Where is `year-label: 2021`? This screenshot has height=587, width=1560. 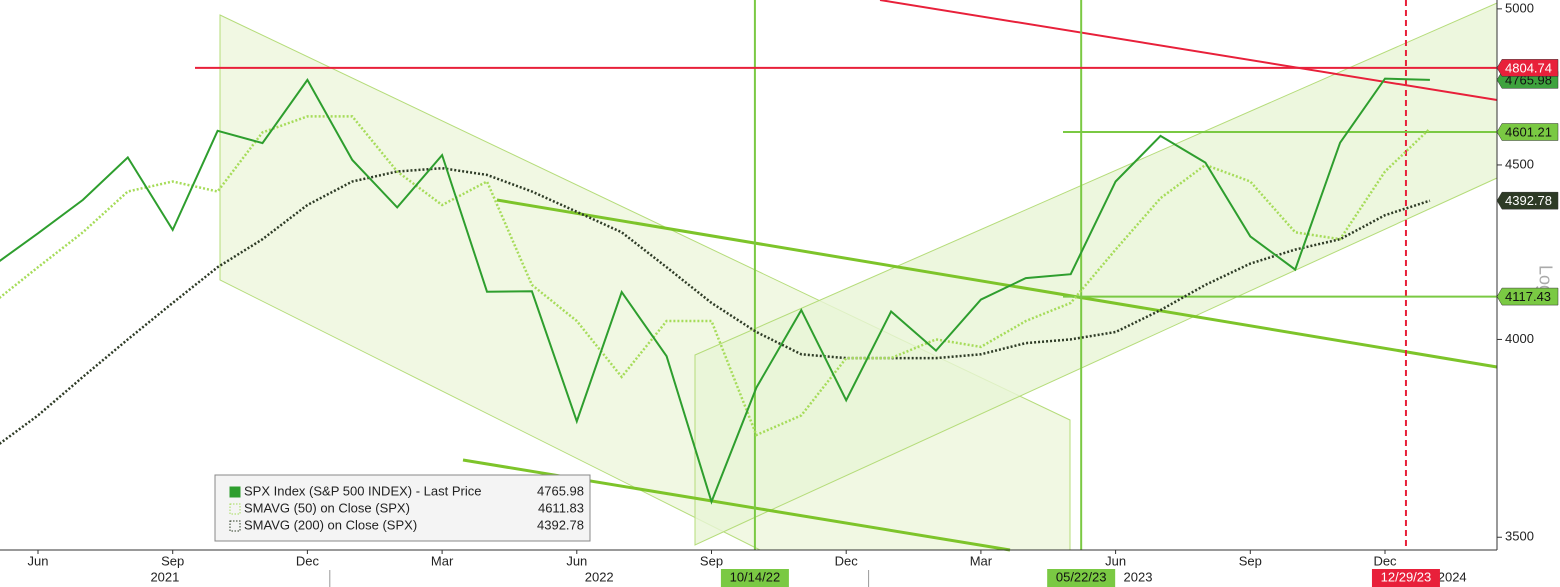 year-label: 2021 is located at coordinates (164, 576).